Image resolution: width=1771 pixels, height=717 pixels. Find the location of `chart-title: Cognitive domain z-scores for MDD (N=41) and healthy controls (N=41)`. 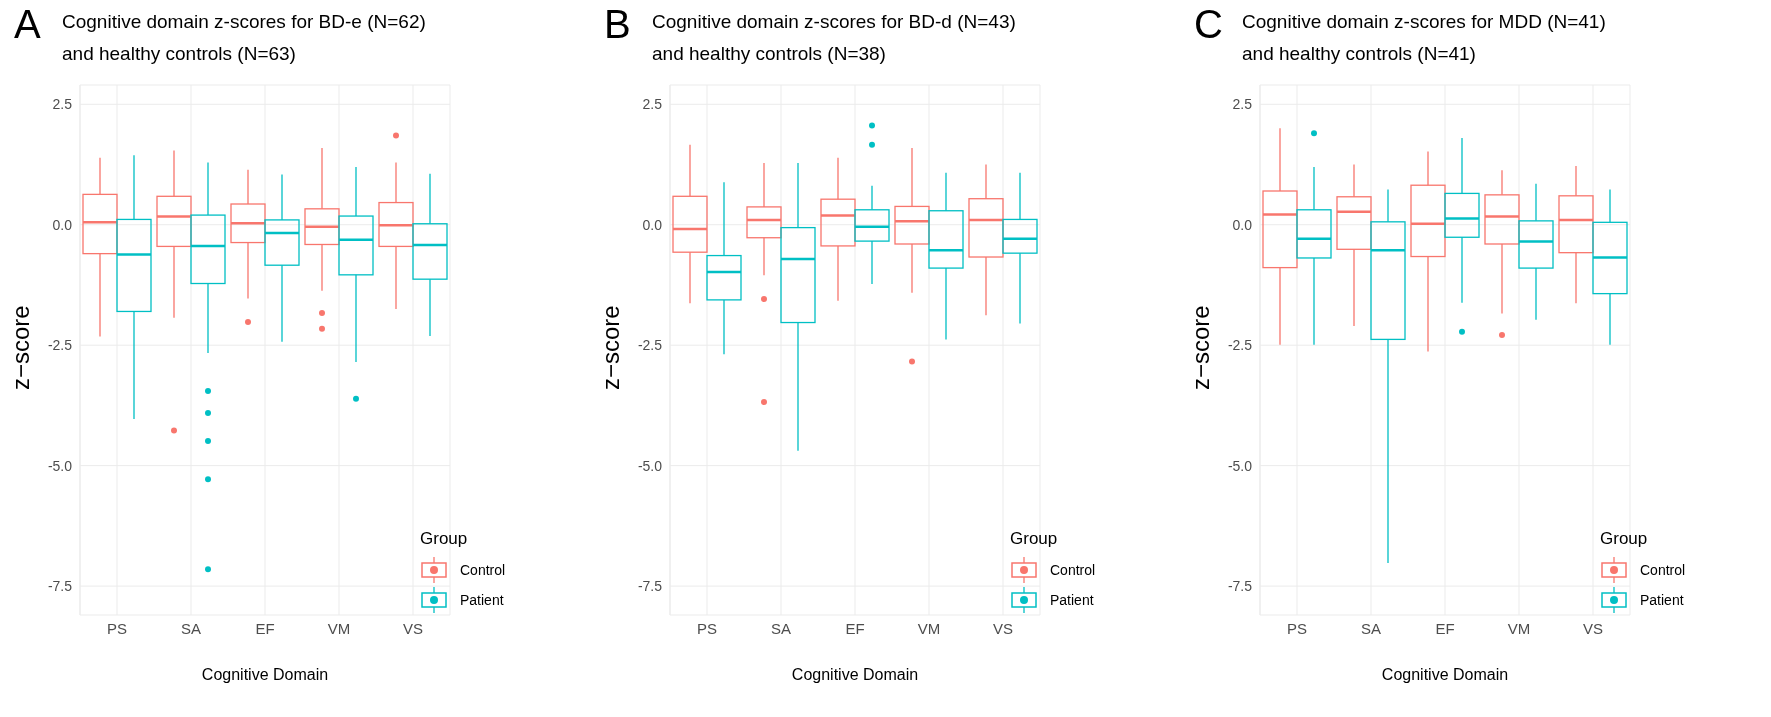

chart-title: Cognitive domain z-scores for MDD (N=41) and healthy controls (N=41) is located at coordinates (1424, 38).